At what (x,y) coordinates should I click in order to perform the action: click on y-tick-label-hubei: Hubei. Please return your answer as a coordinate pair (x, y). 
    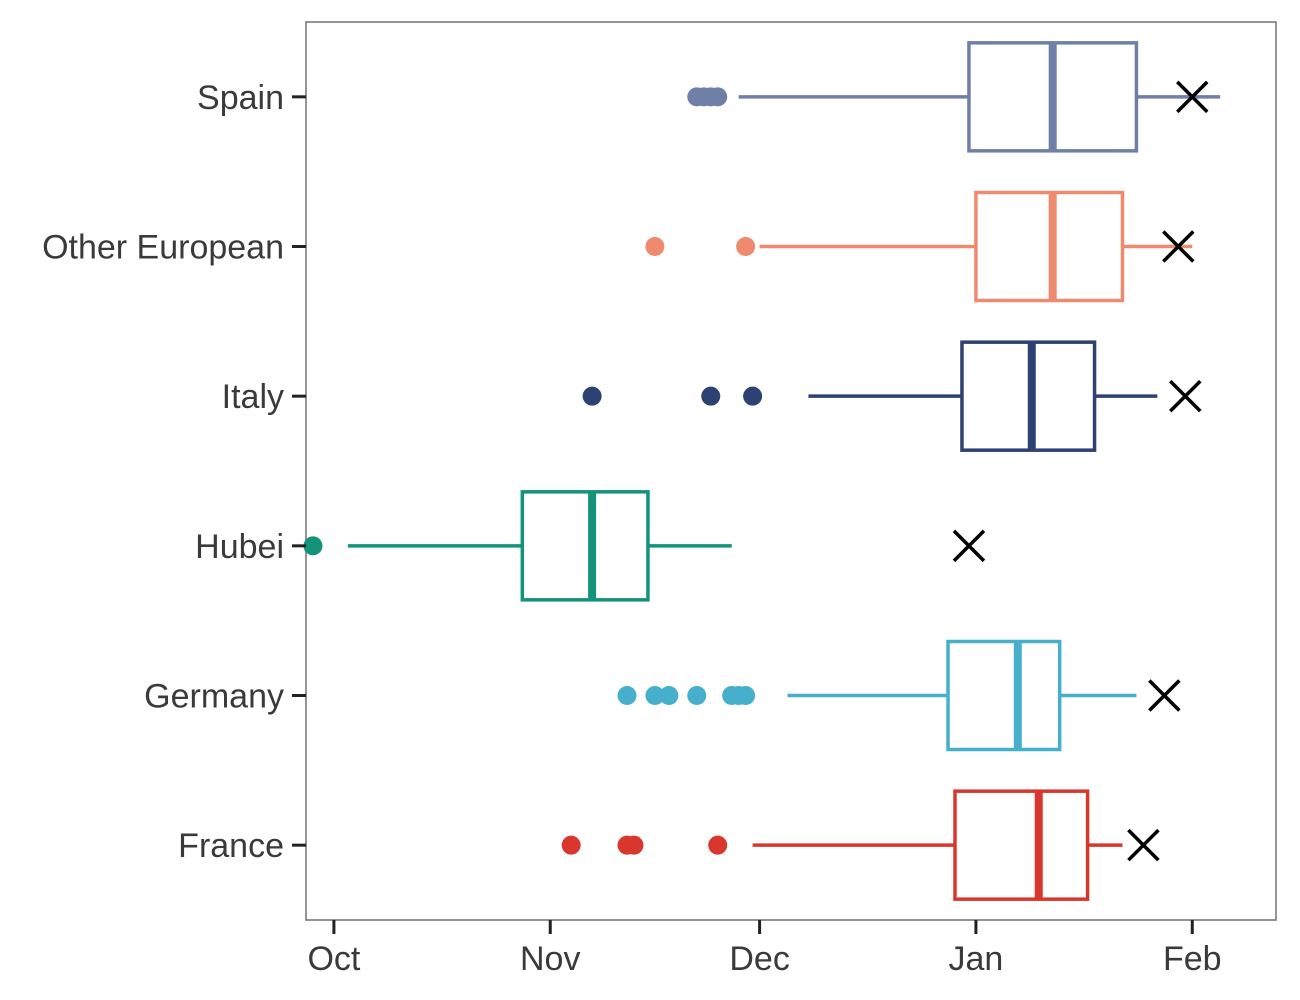
    Looking at the image, I should click on (239, 547).